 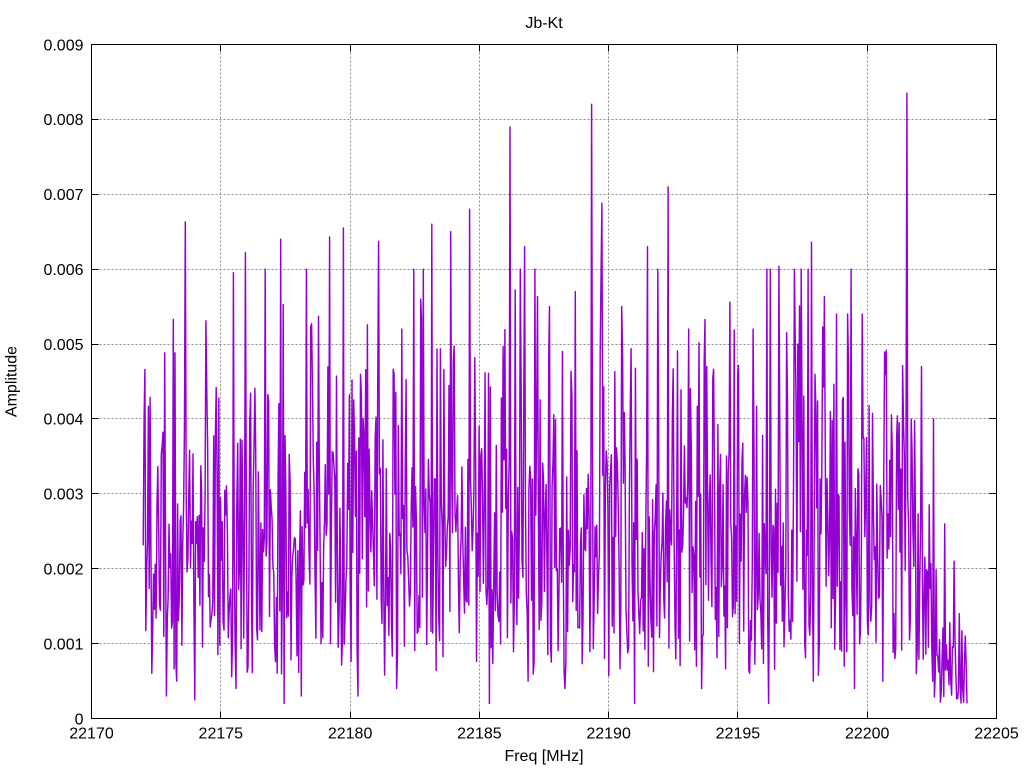 I want to click on svg-text: 22195, so click(x=738, y=734).